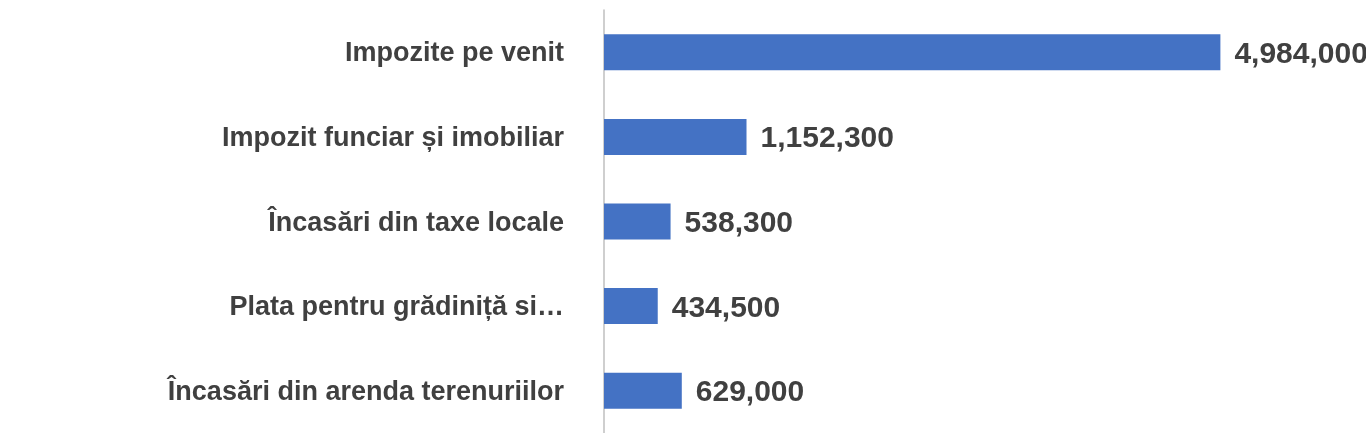 This screenshot has height=433, width=1366. I want to click on data-label: 434,500, so click(726, 306).